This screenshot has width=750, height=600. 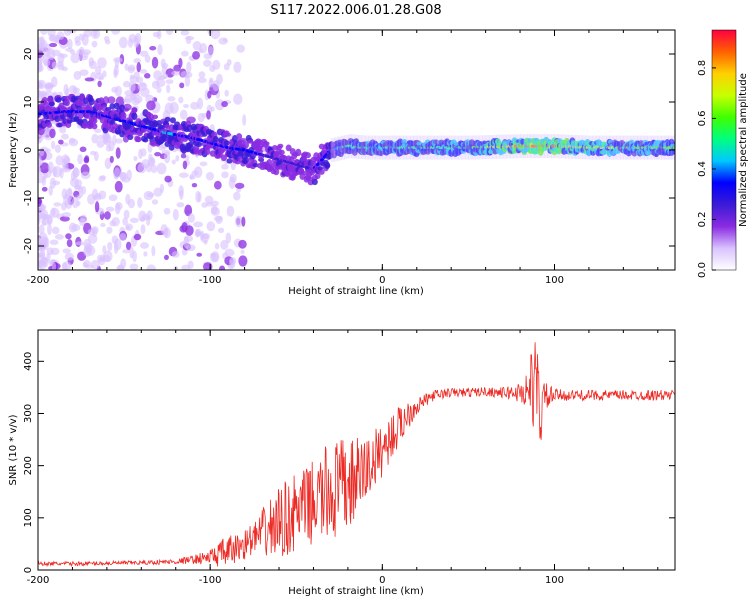 What do you see at coordinates (382, 280) in the screenshot?
I see `spectrogram-x-tick-label: 0` at bounding box center [382, 280].